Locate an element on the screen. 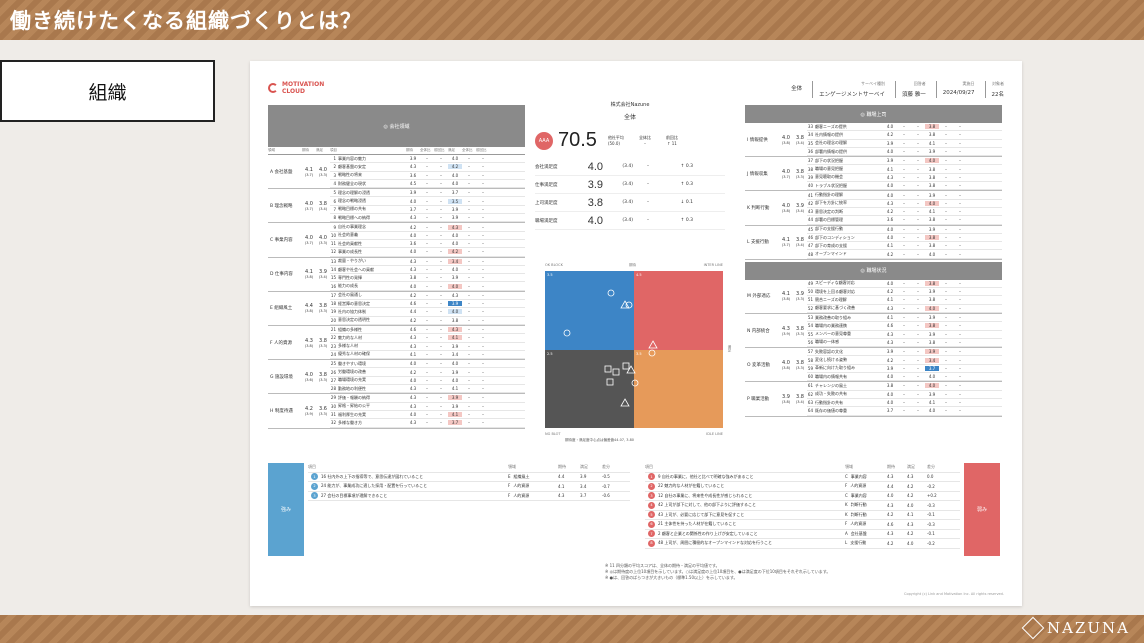 The height and width of the screenshot is (643, 1144). bottom-diff: -0.6 is located at coordinates (606, 496).